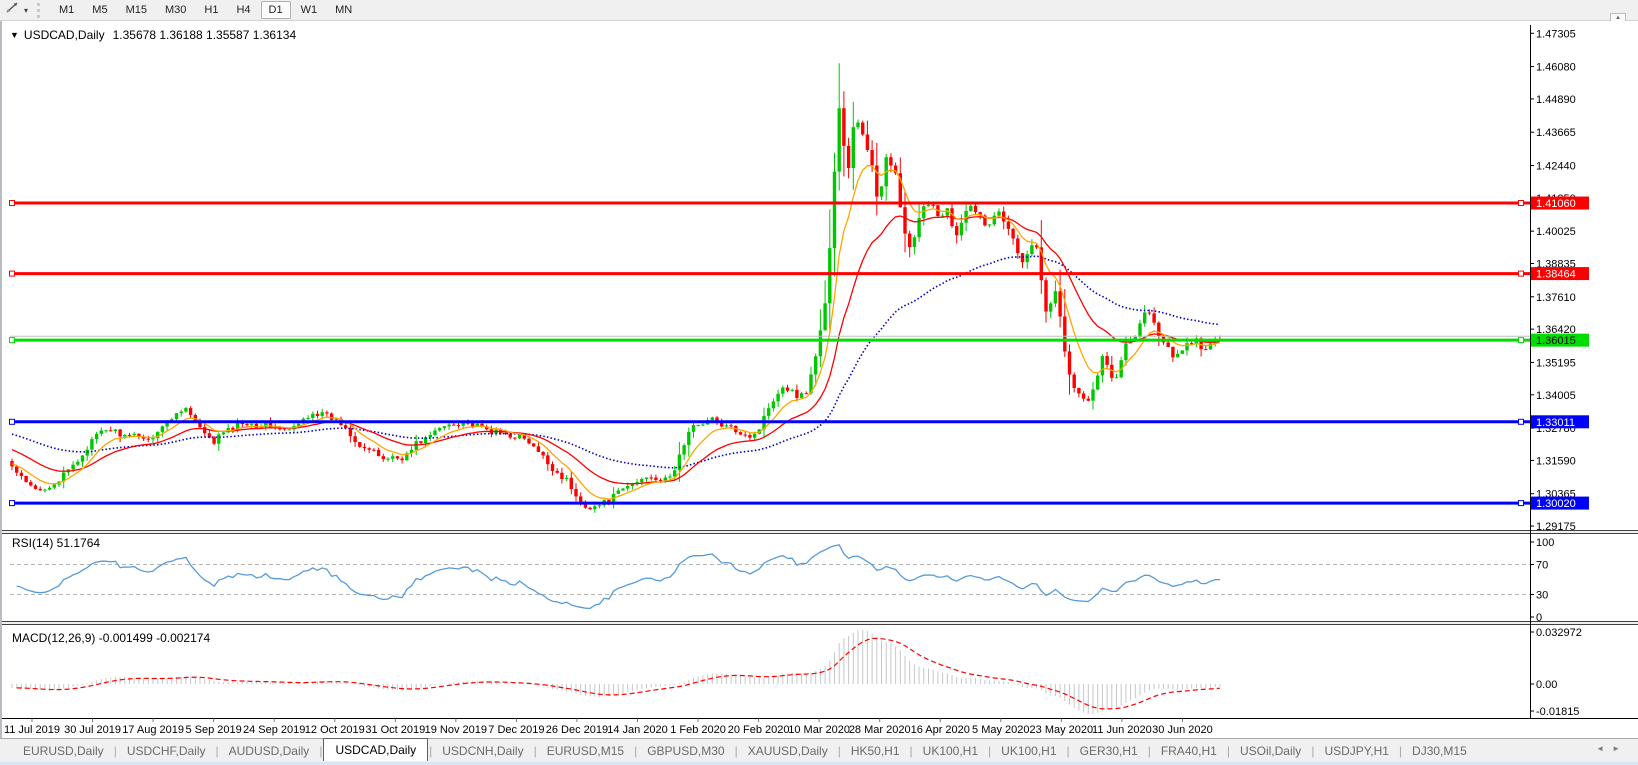  What do you see at coordinates (136, 10) in the screenshot?
I see `timeframe-button-m15: M15` at bounding box center [136, 10].